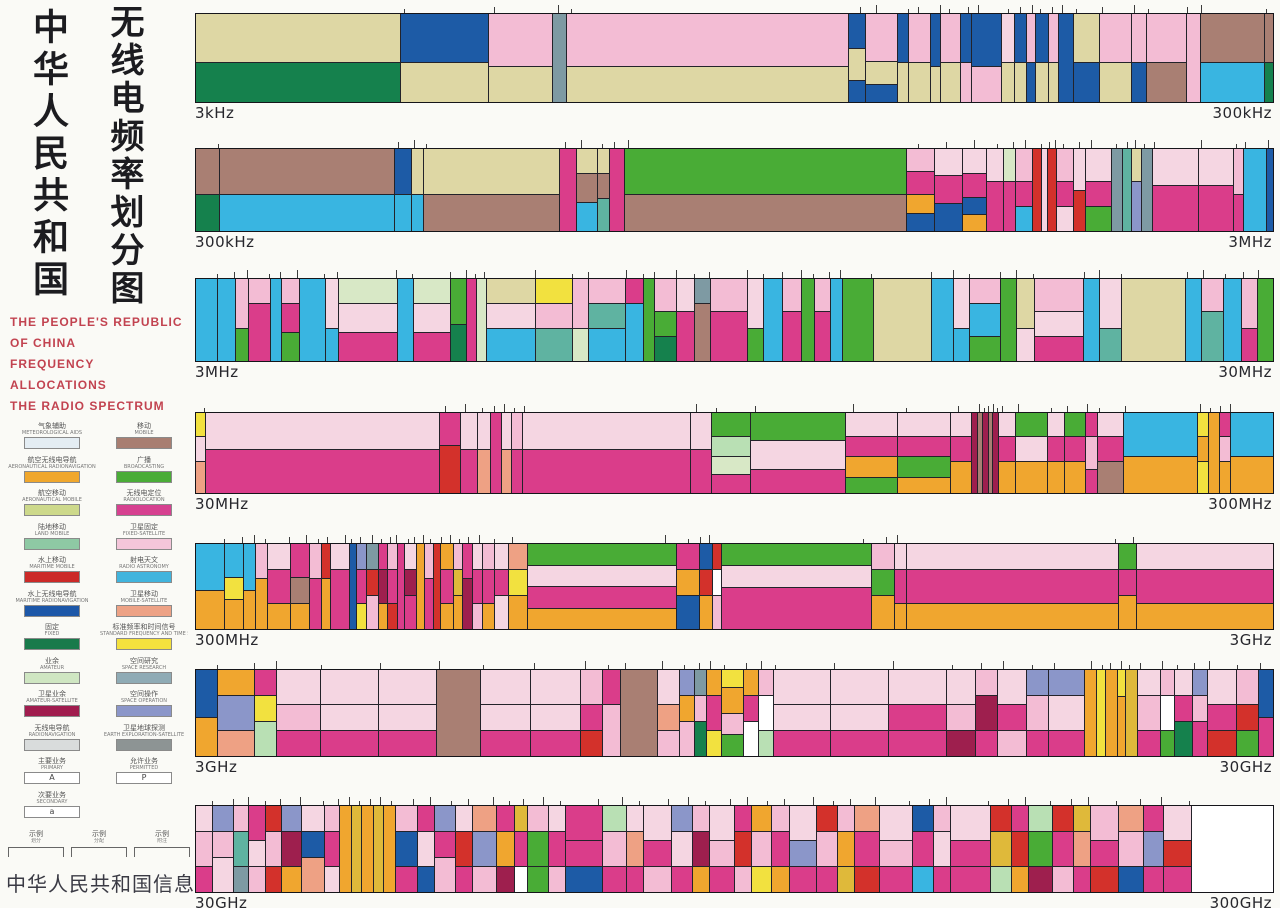 Image resolution: width=1280 pixels, height=908 pixels. I want to click on legend-item-sublabel: FIXED-SATELLITE, so click(144, 533).